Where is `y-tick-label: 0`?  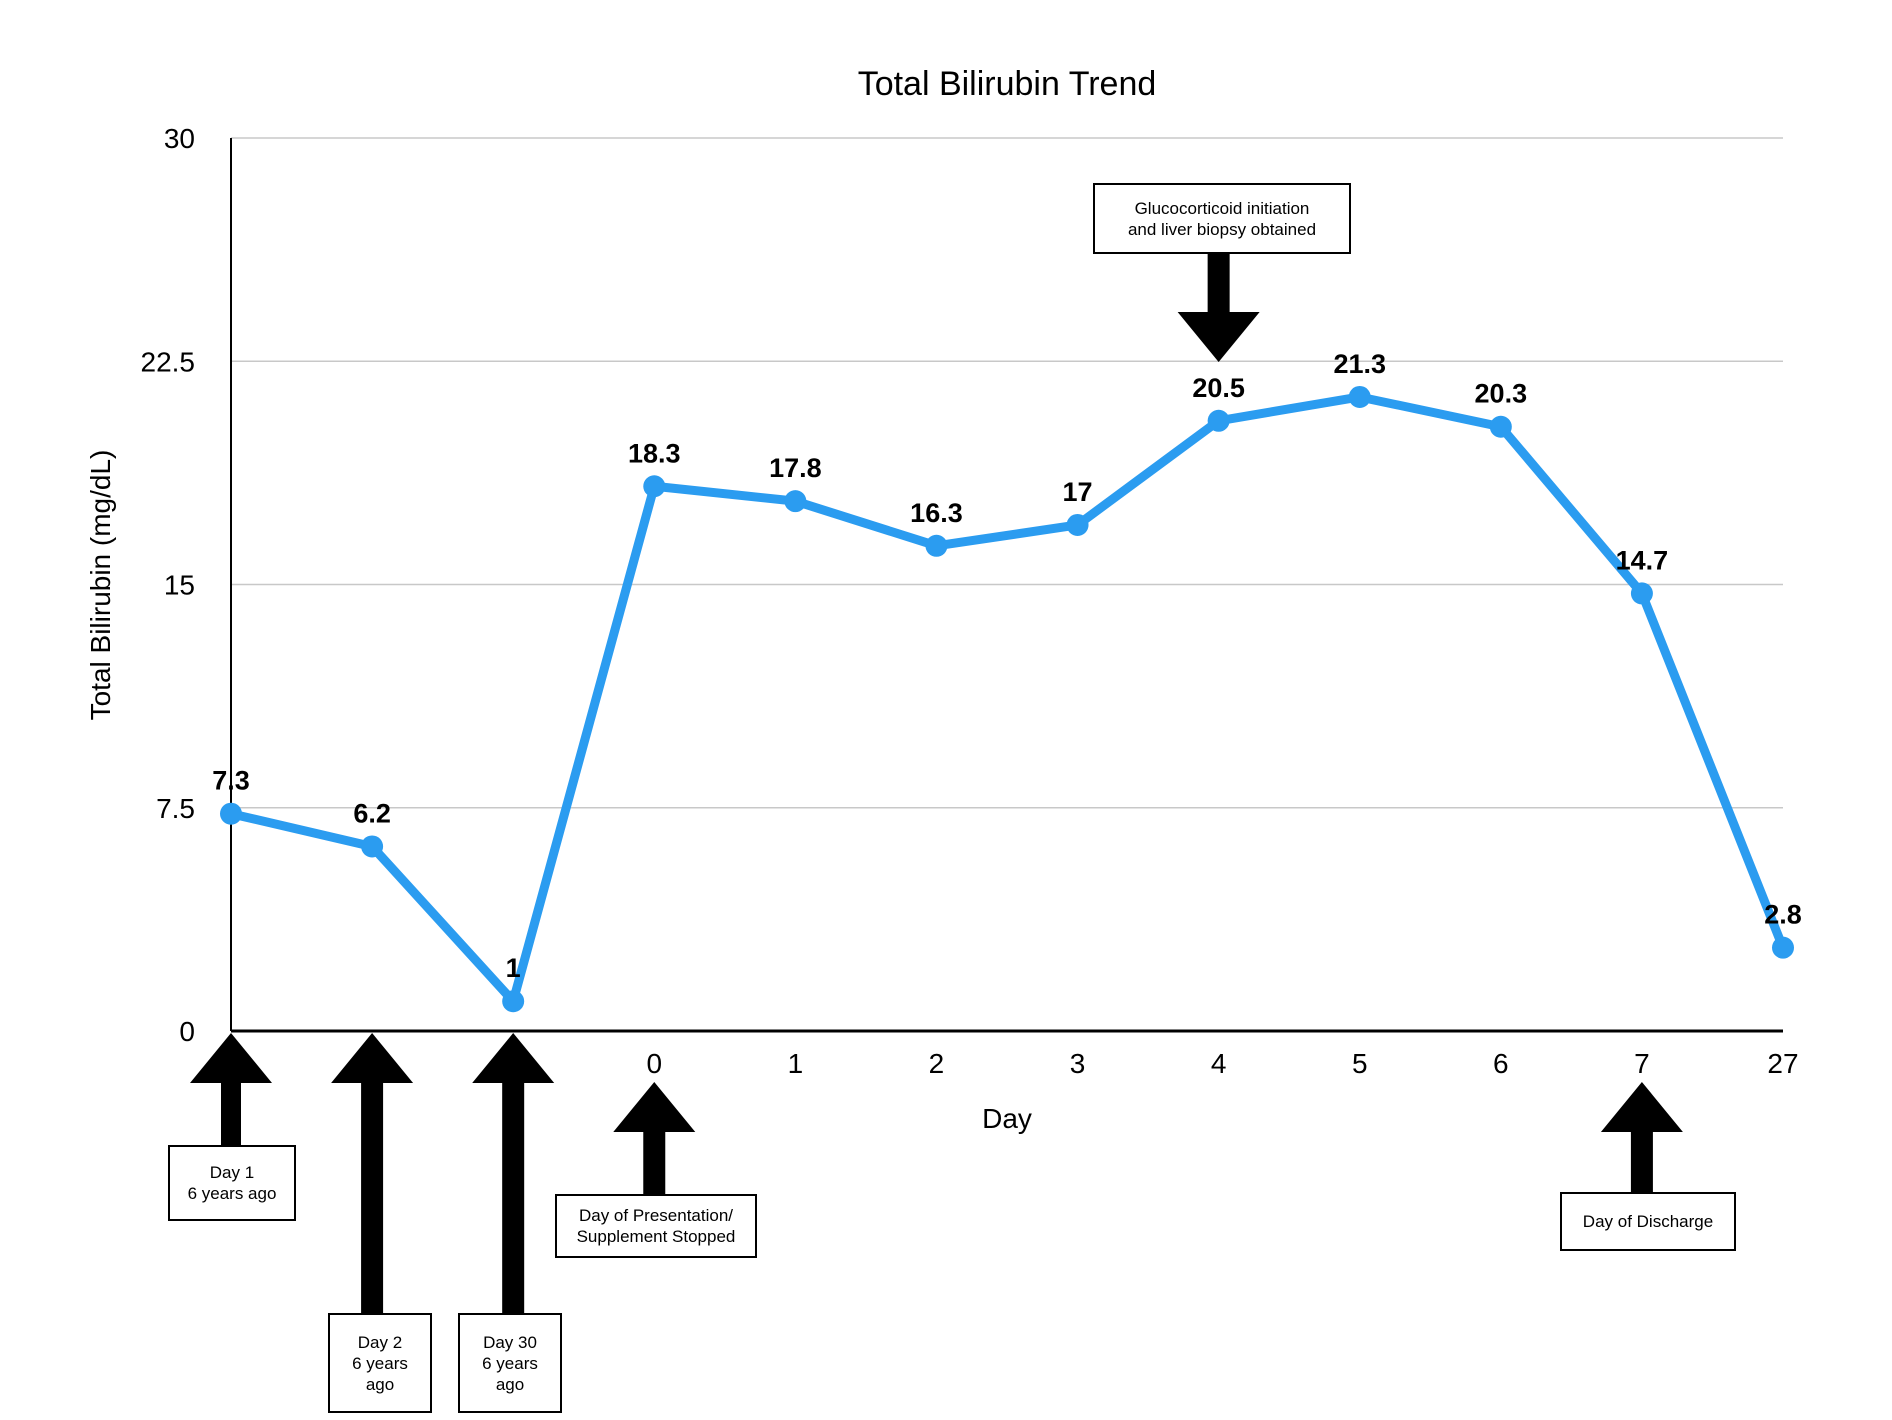 y-tick-label: 0 is located at coordinates (187, 1031).